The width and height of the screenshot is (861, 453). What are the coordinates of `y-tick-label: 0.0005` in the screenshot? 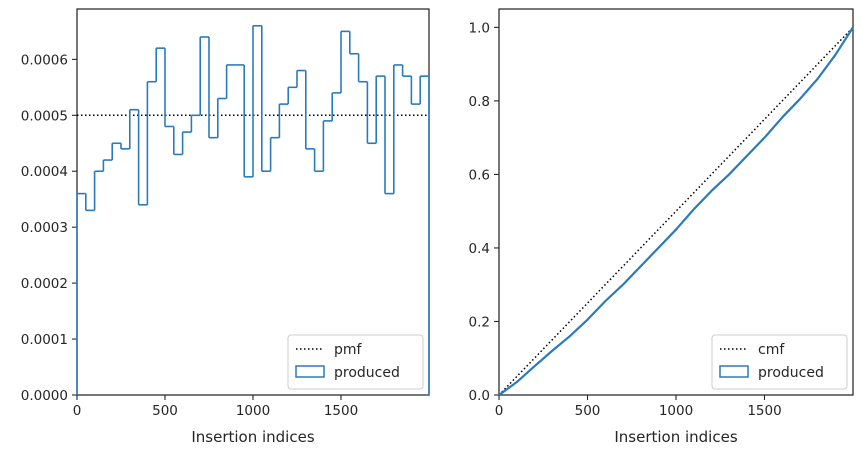 It's located at (44, 116).